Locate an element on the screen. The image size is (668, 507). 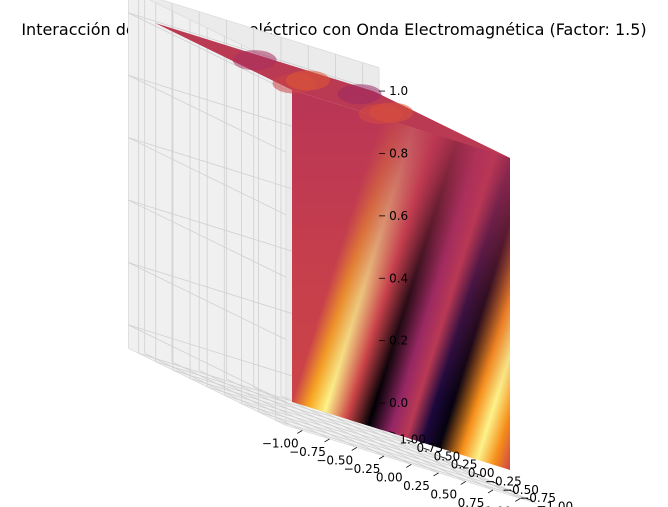
y-tick-label: −1.00 is located at coordinates (554, 503).